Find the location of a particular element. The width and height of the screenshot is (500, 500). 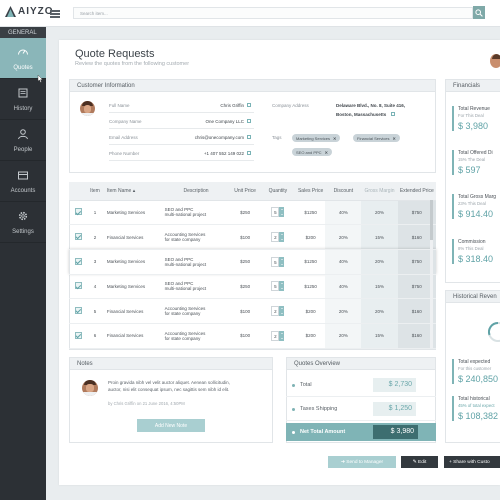

column-header: Item Name ▴ is located at coordinates (132, 191).